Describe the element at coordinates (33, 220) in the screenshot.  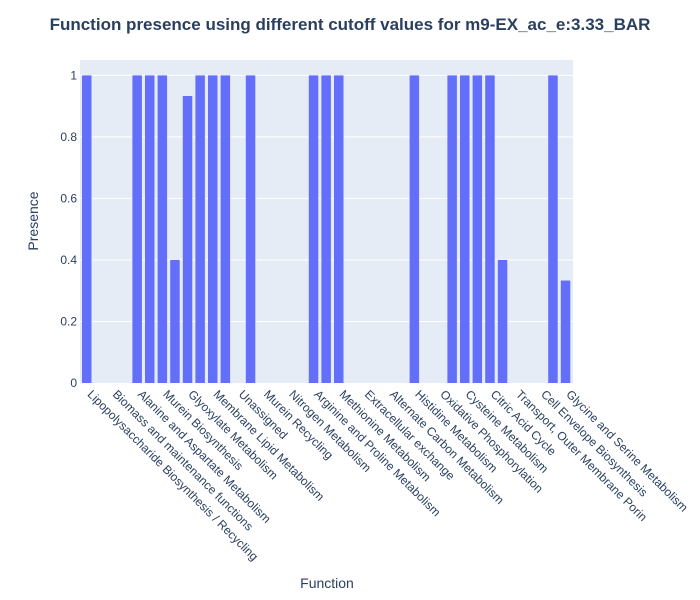
I see `y-axis-title: Presence` at that location.